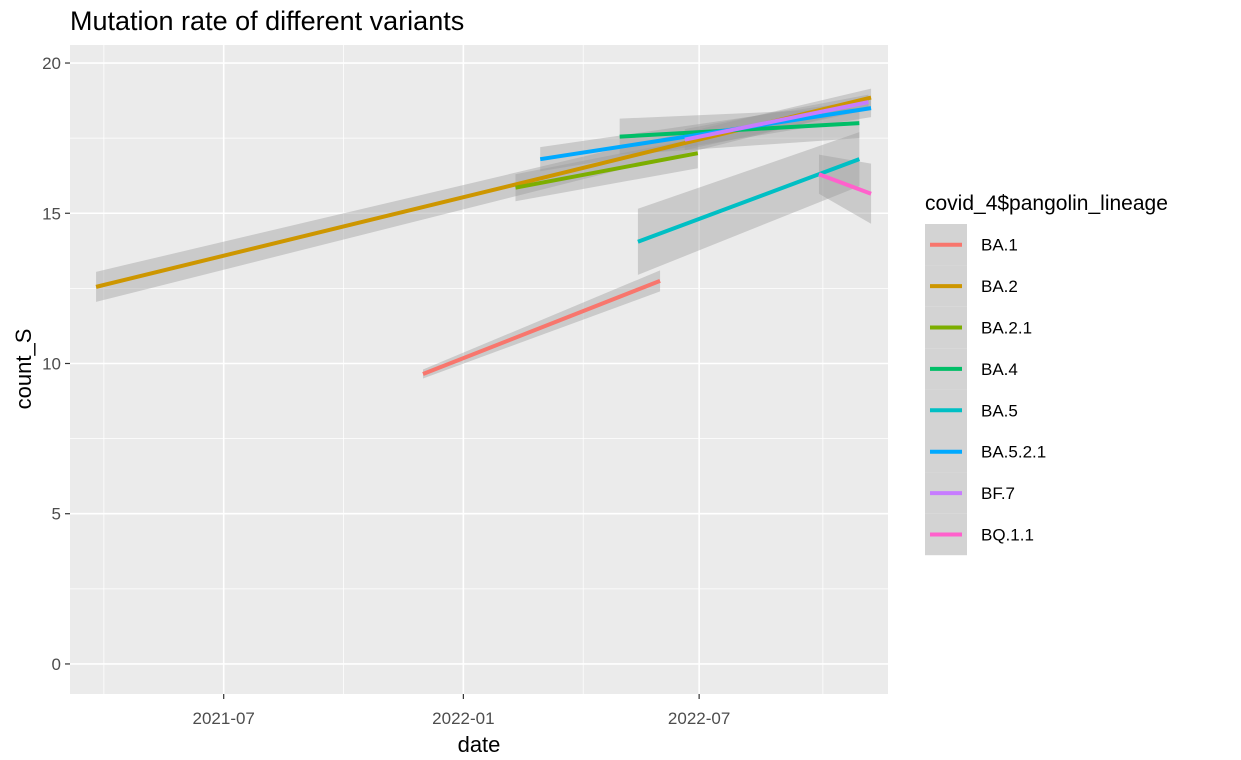 The image size is (1241, 760). I want to click on x-tick-label: 2021-07, so click(224, 718).